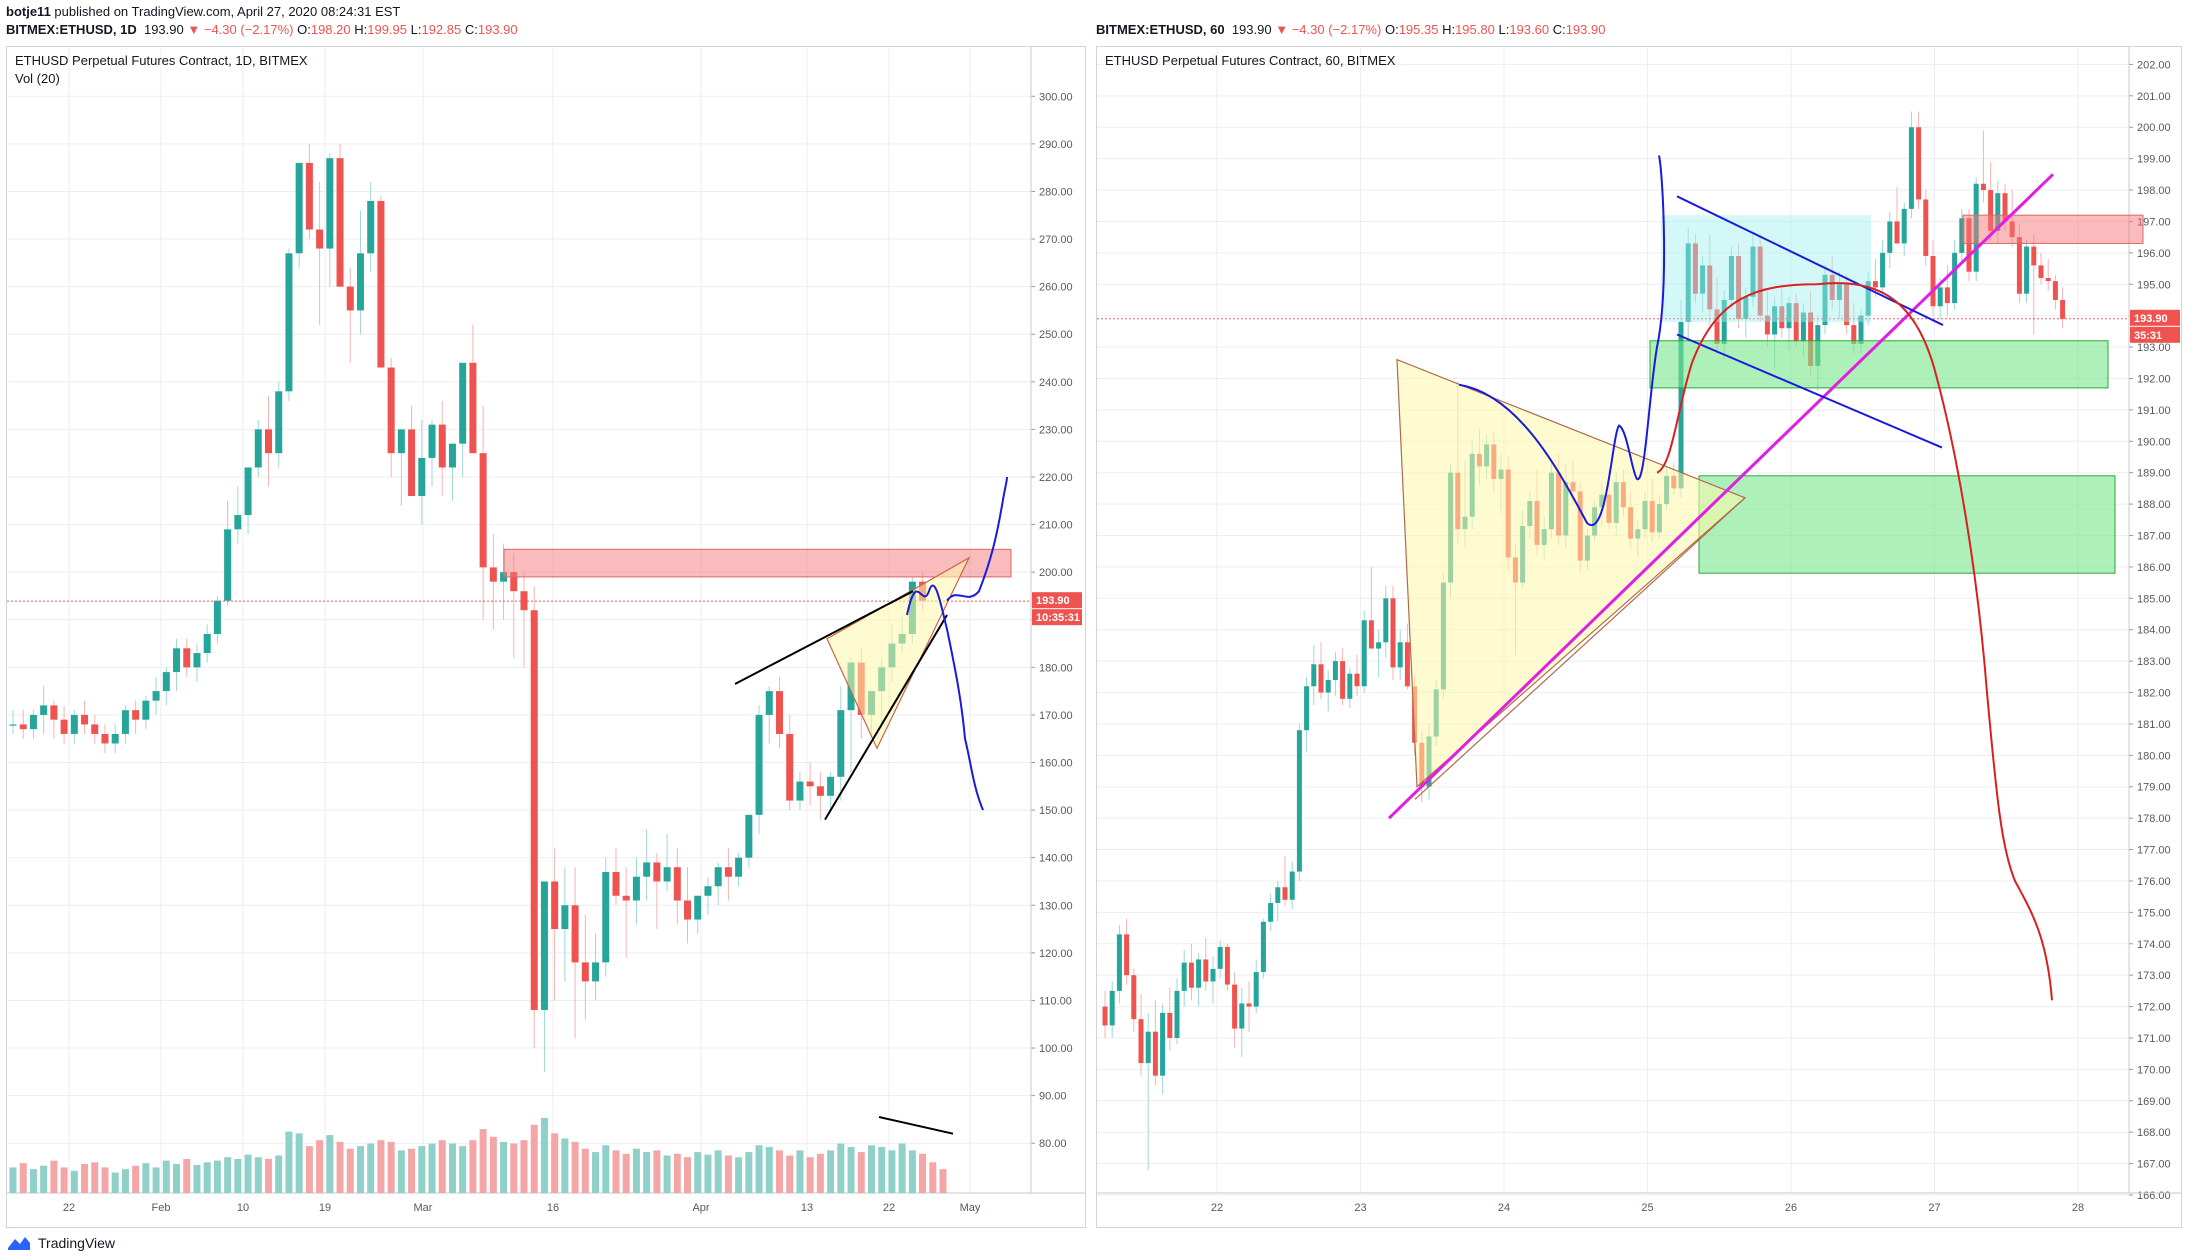  What do you see at coordinates (1056, 145) in the screenshot?
I see `daily-y-tick-label: 290.00` at bounding box center [1056, 145].